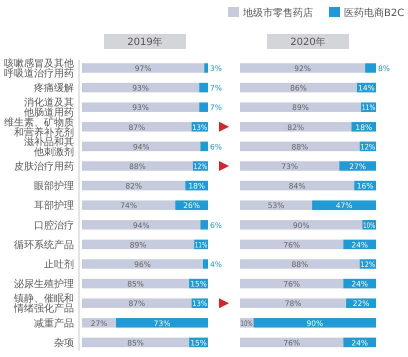  Describe the element at coordinates (59, 264) in the screenshot. I see `y-tick-label: 止吐剂` at that location.